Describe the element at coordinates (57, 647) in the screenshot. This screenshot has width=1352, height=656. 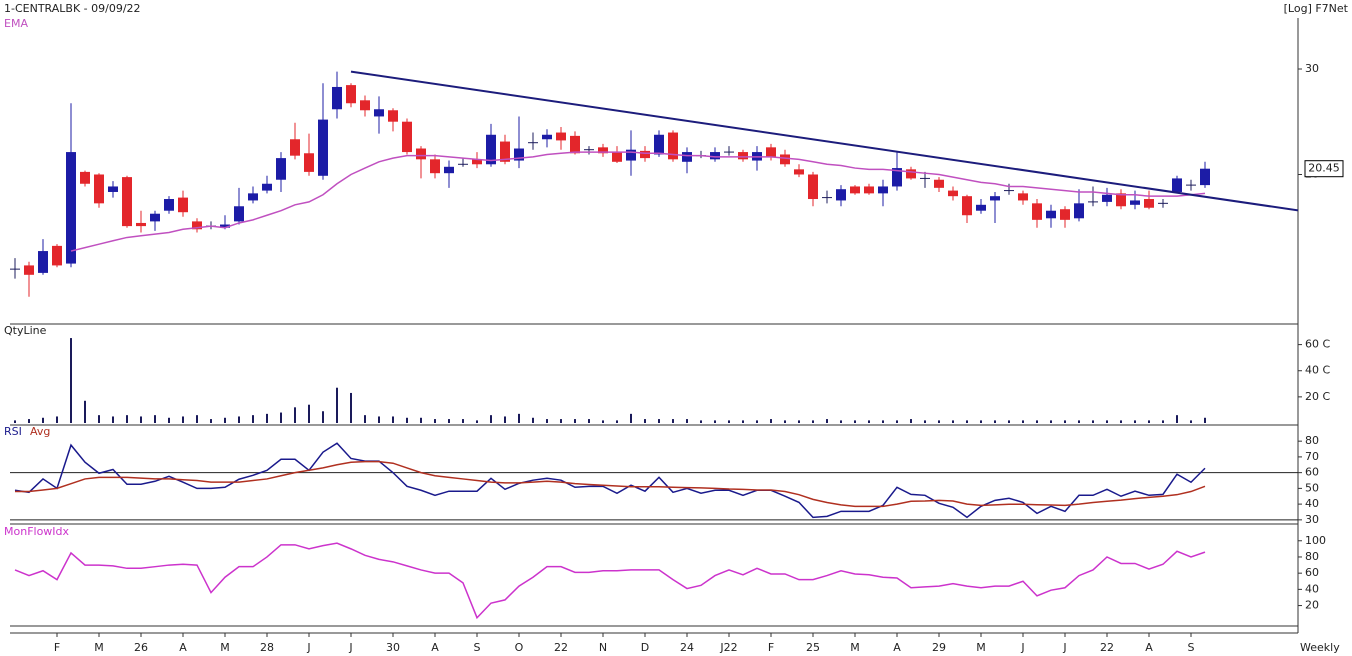
I see `x-tick-label: F` at that location.